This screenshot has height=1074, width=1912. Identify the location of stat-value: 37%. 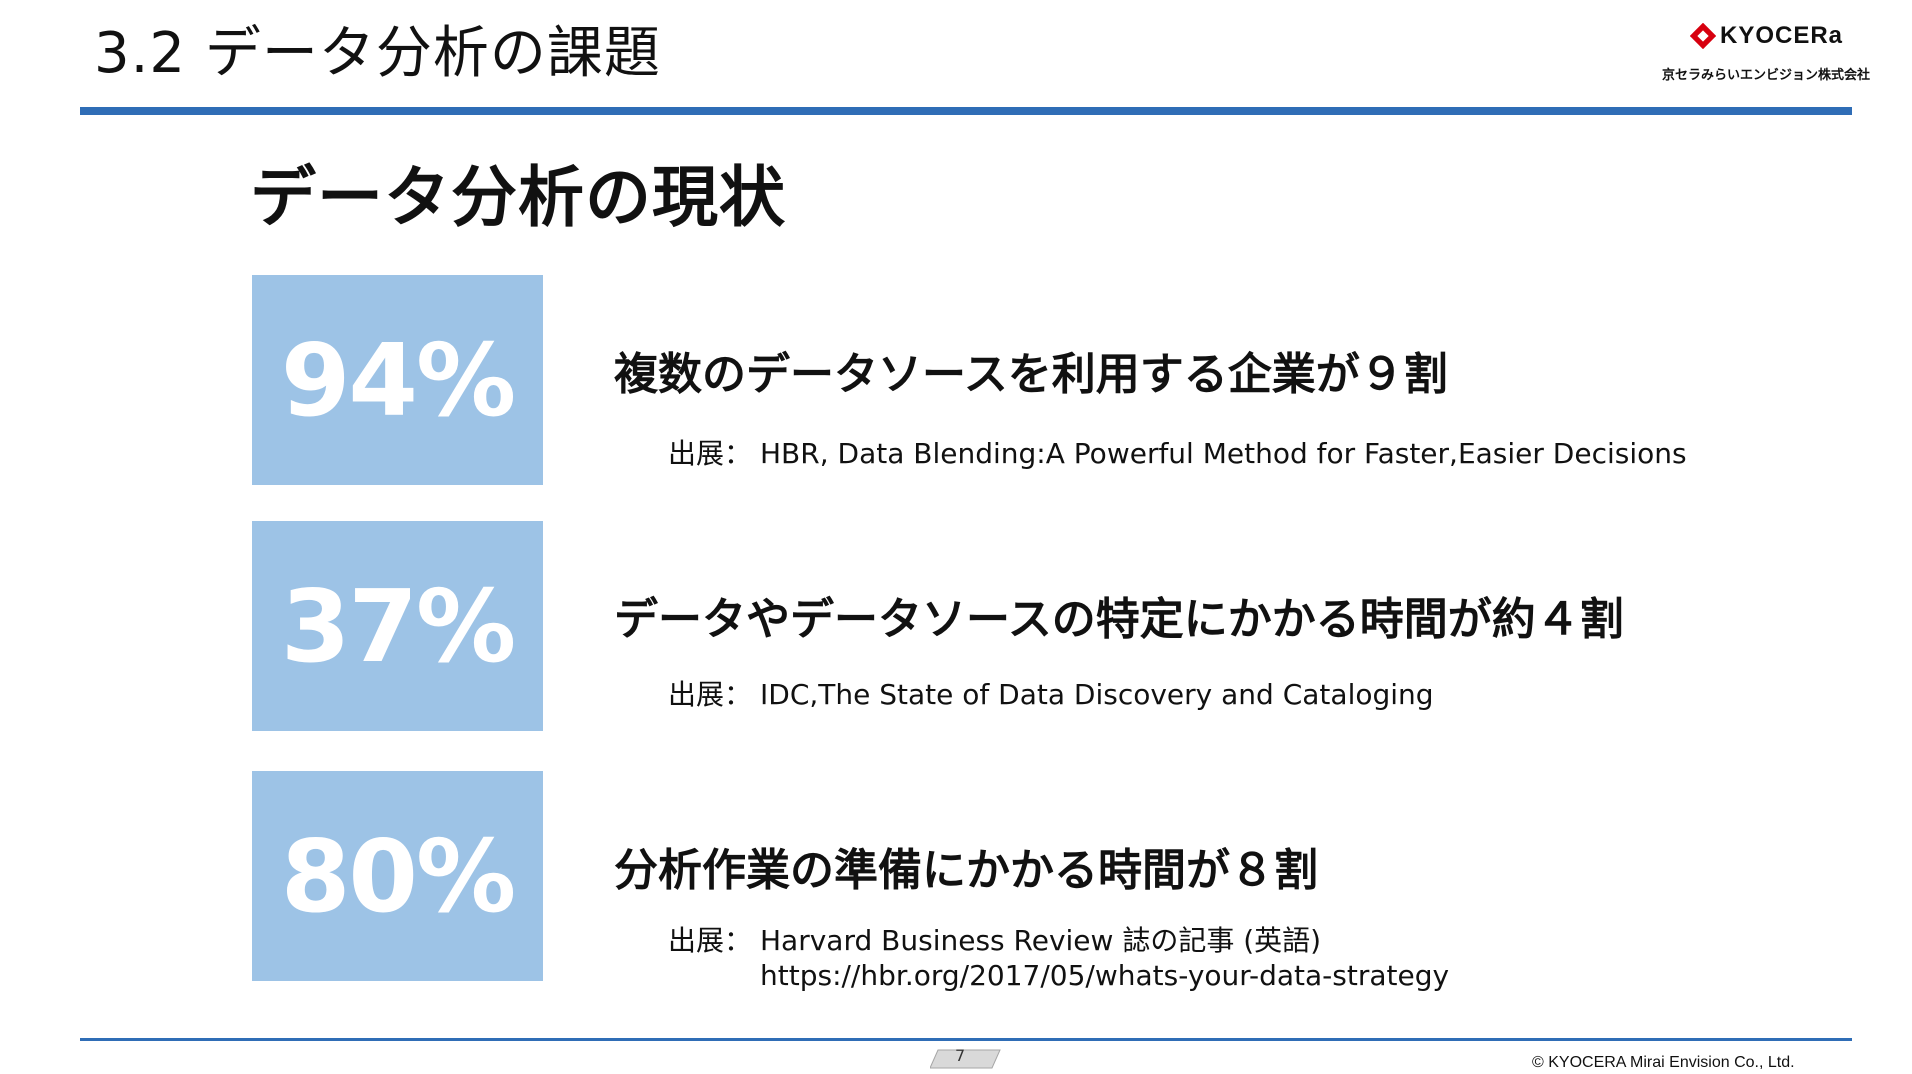
(398, 626).